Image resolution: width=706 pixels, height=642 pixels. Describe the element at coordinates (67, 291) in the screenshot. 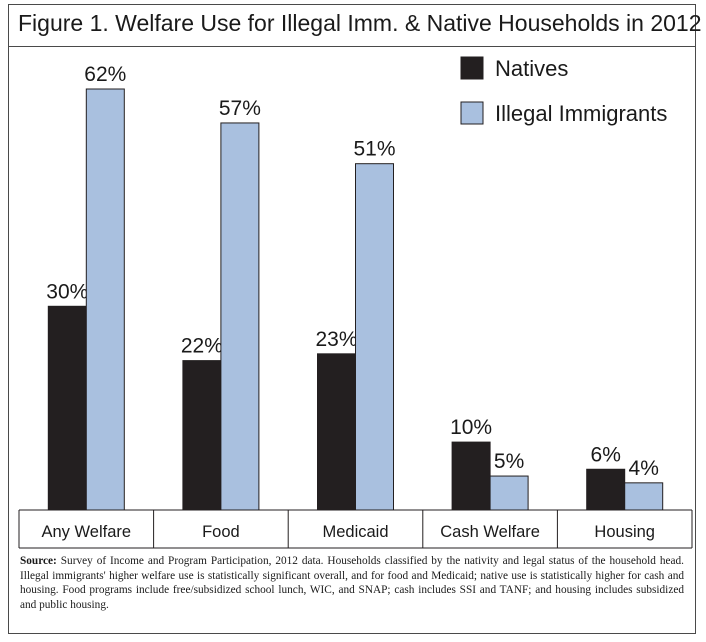

I see `data-label: 30%` at that location.